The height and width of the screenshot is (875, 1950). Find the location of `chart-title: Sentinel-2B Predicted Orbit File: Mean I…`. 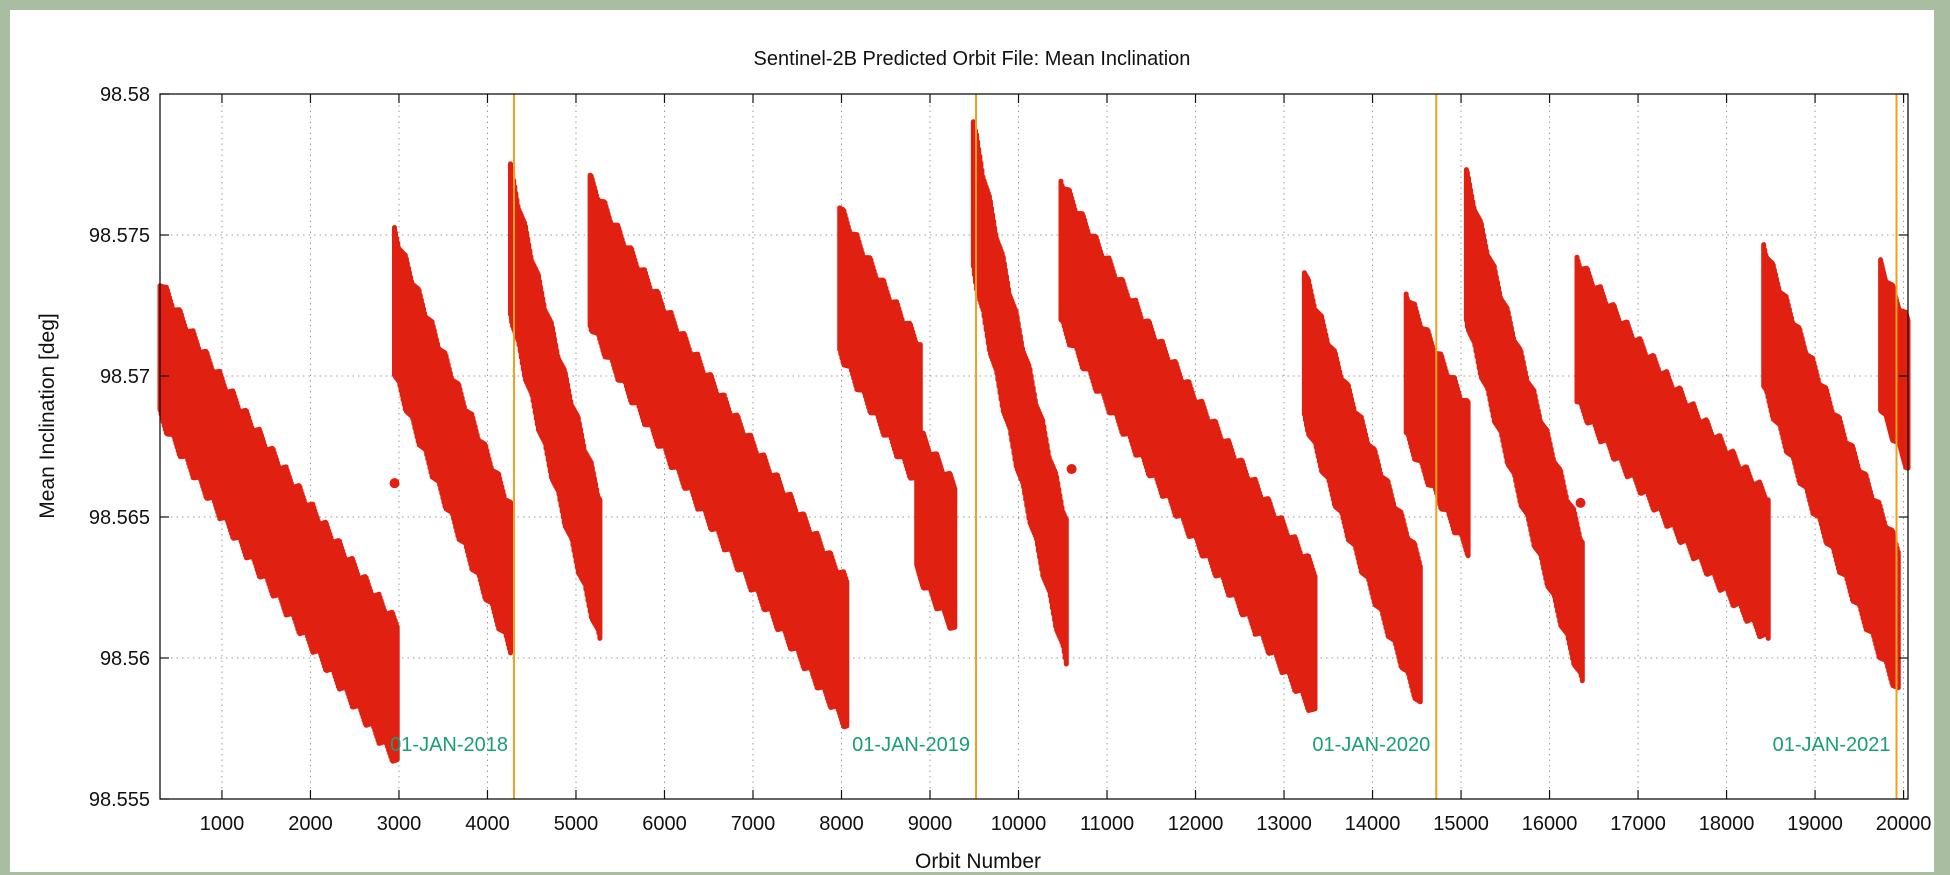

chart-title: Sentinel-2B Predicted Orbit File: Mean I… is located at coordinates (972, 59).